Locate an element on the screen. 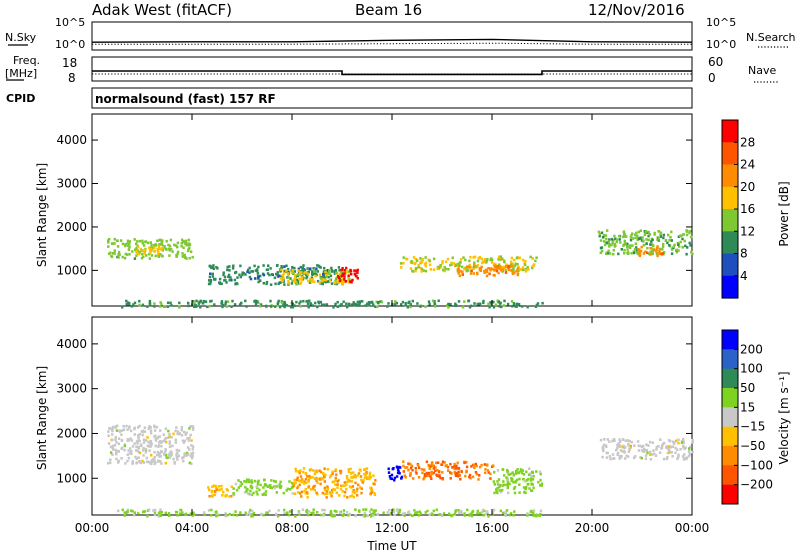 The height and width of the screenshot is (554, 800). power-colorbar-tick-label-2: 20 is located at coordinates (747, 187).